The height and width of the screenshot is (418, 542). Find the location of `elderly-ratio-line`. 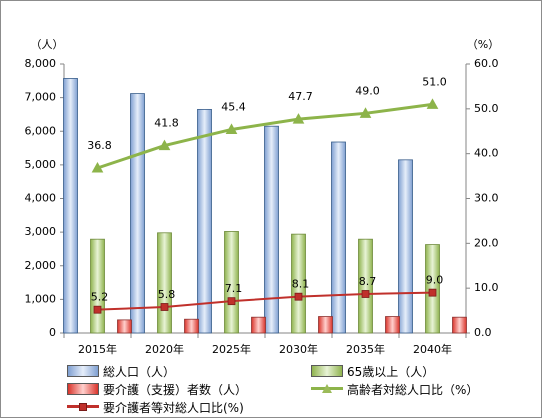

elderly-ratio-line is located at coordinates (265, 136).